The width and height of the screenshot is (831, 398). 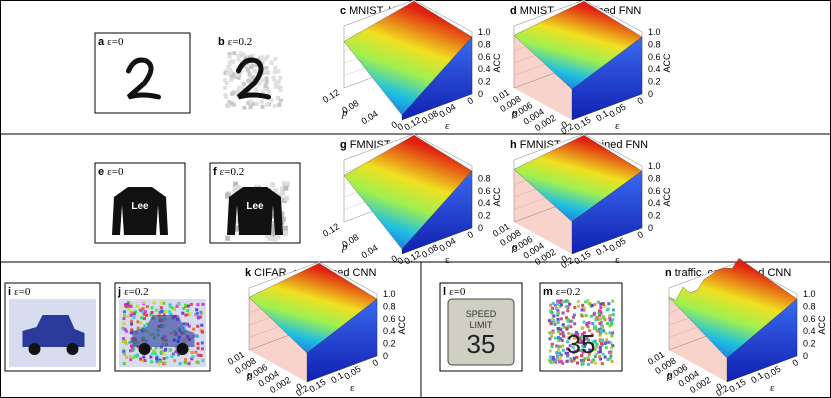 What do you see at coordinates (115, 42) in the screenshot?
I see `panel-label: ε=0` at bounding box center [115, 42].